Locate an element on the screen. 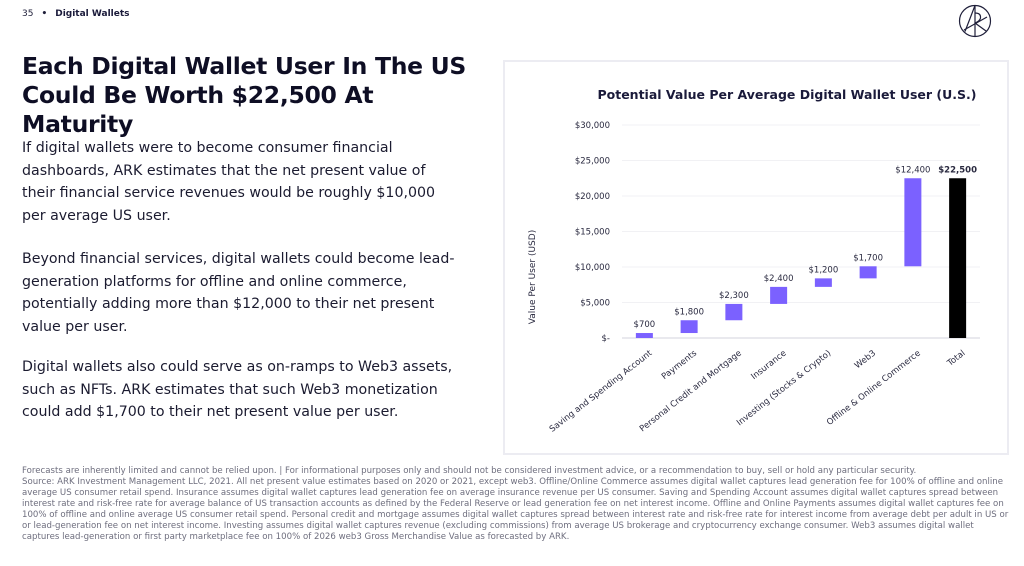 The height and width of the screenshot is (566, 1024). y-axis-label: Value Per User (USD) is located at coordinates (533, 277).